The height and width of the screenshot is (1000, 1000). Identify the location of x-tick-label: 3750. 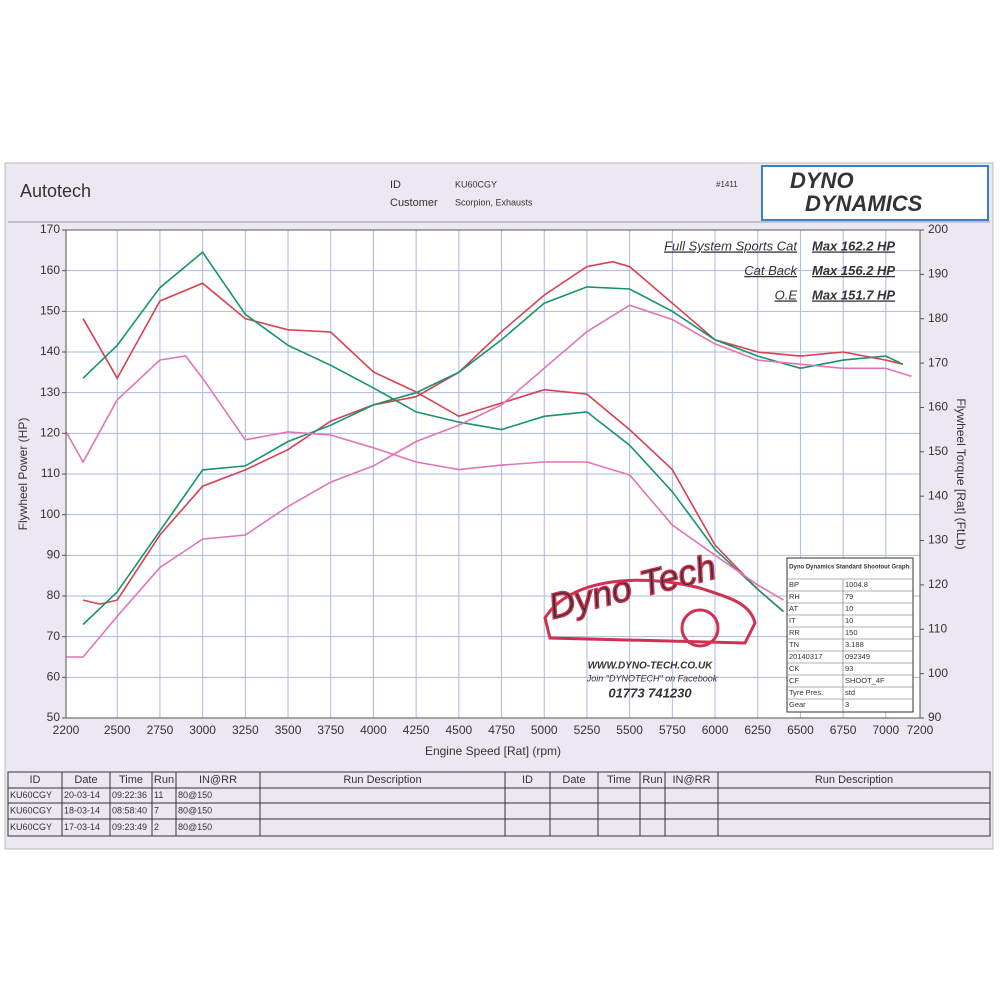
(330, 730).